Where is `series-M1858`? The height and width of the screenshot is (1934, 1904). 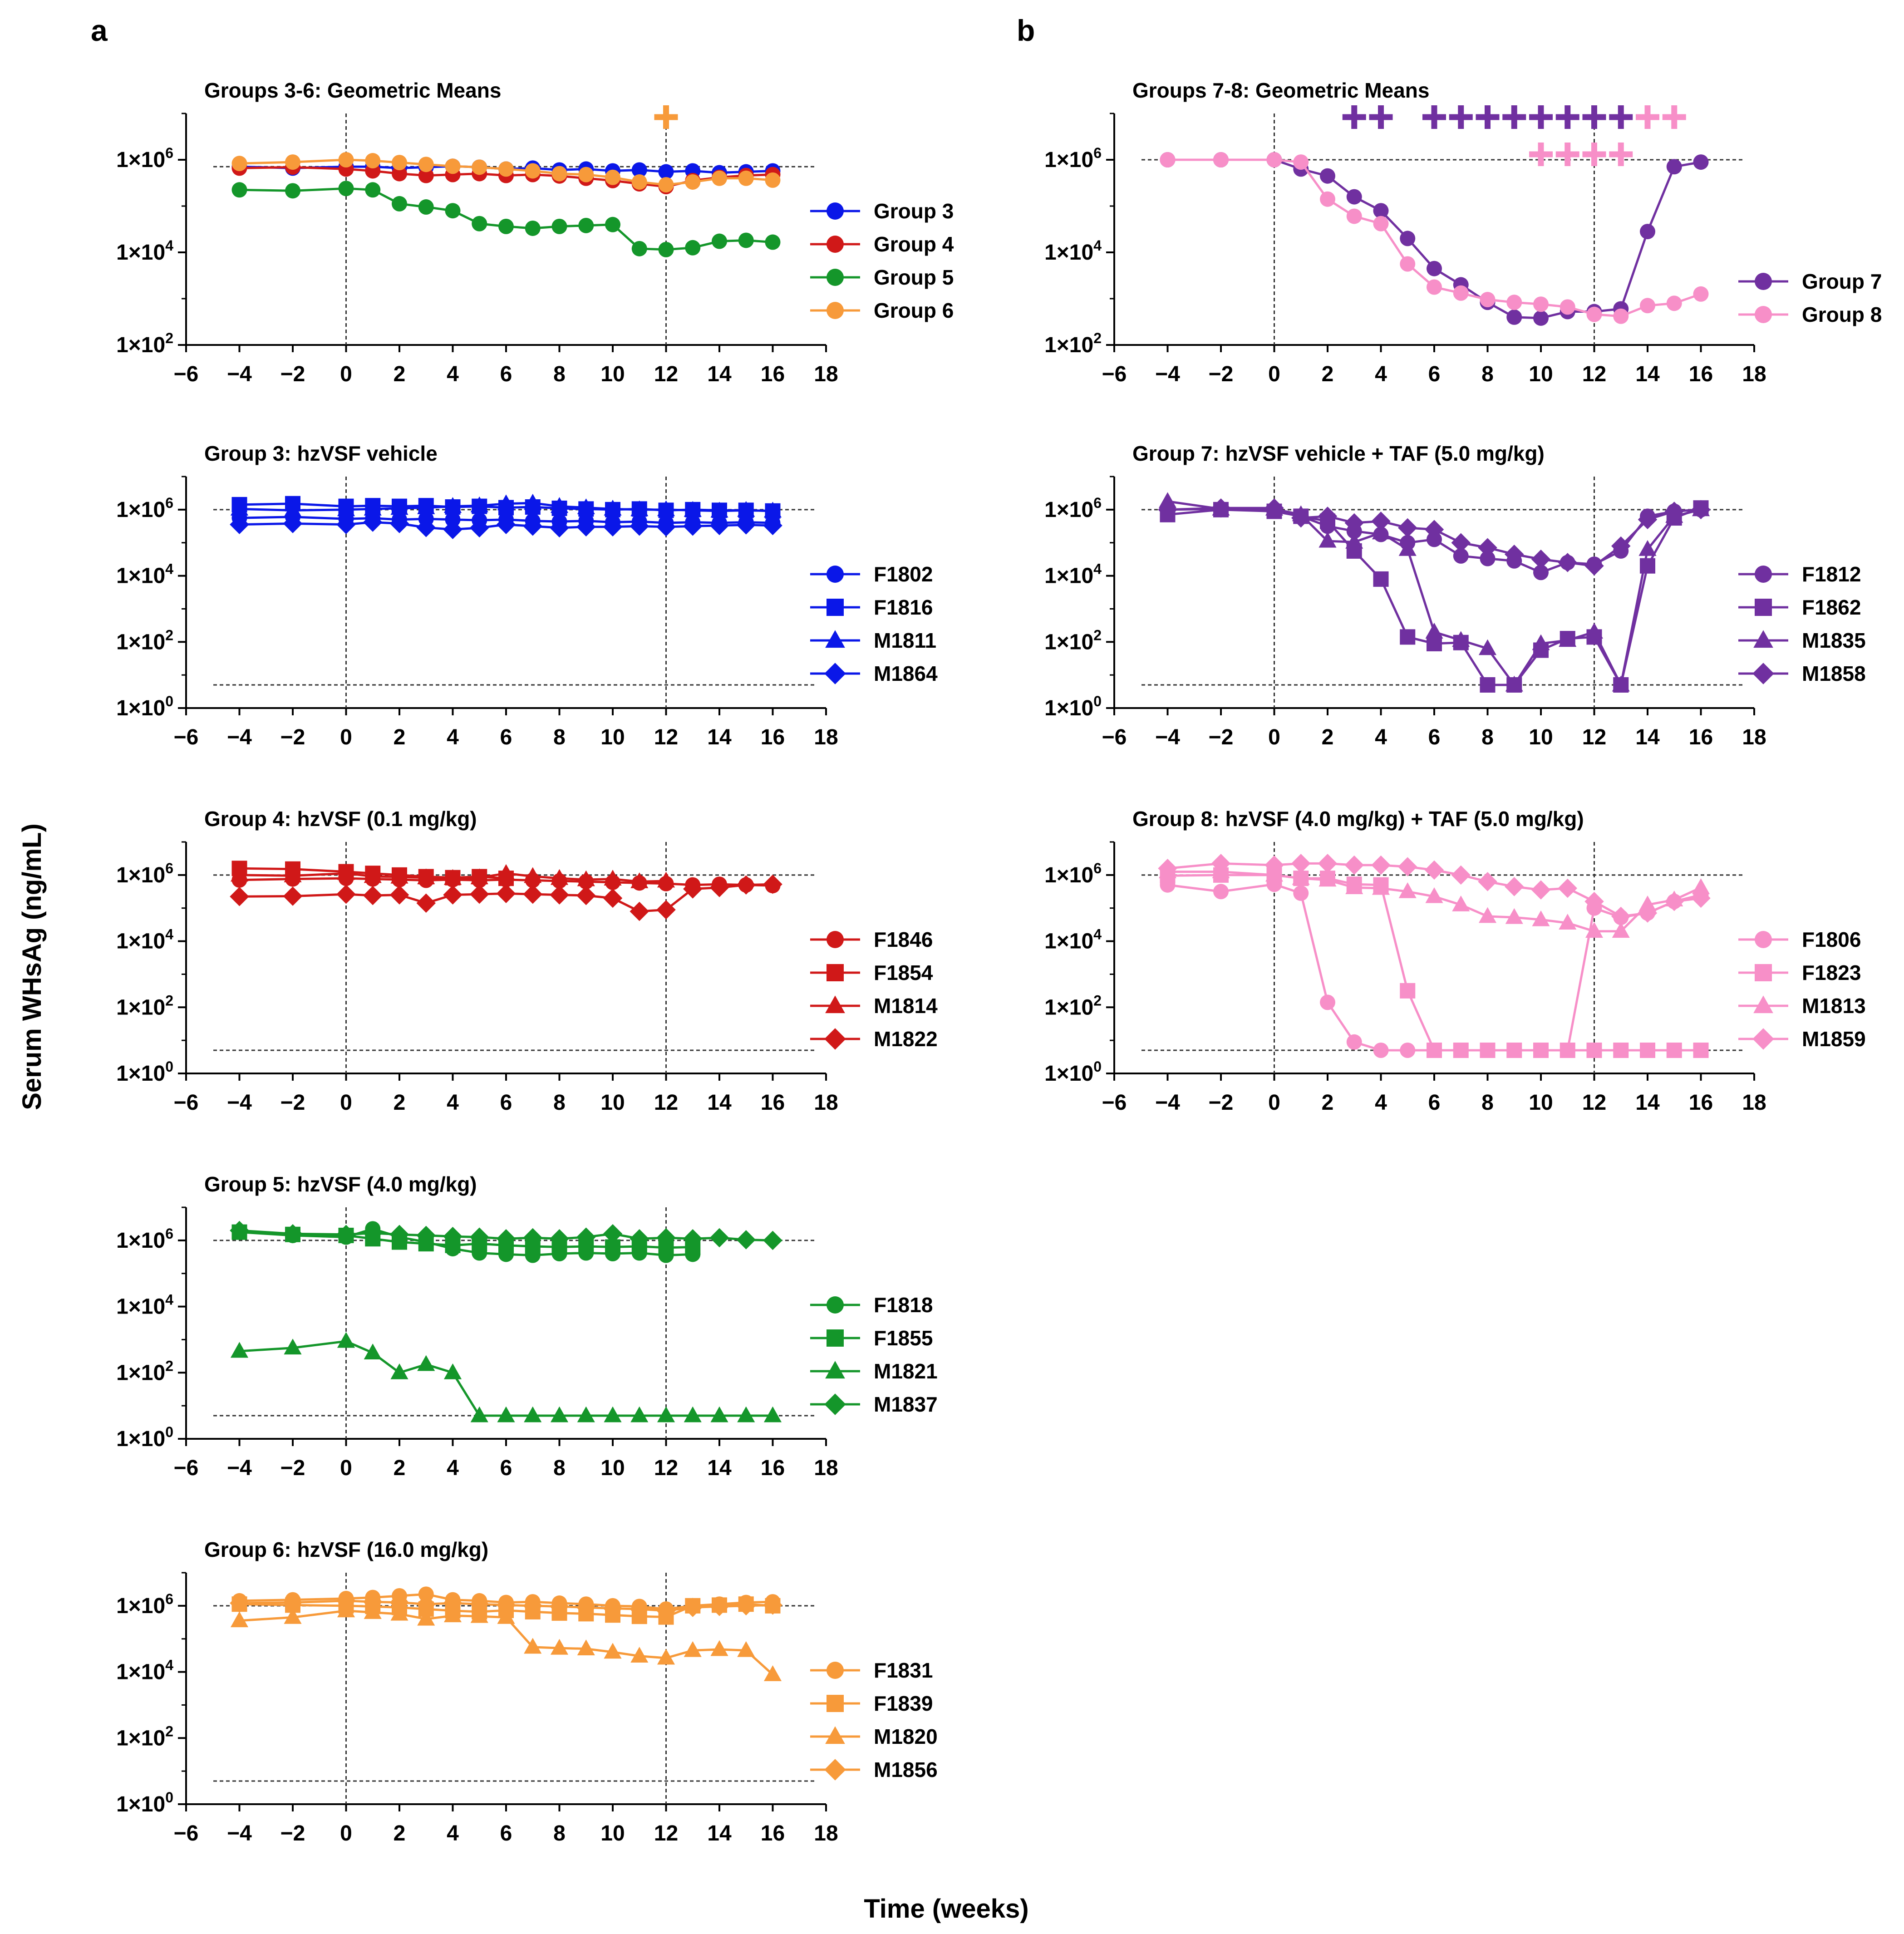 series-M1858 is located at coordinates (1434, 537).